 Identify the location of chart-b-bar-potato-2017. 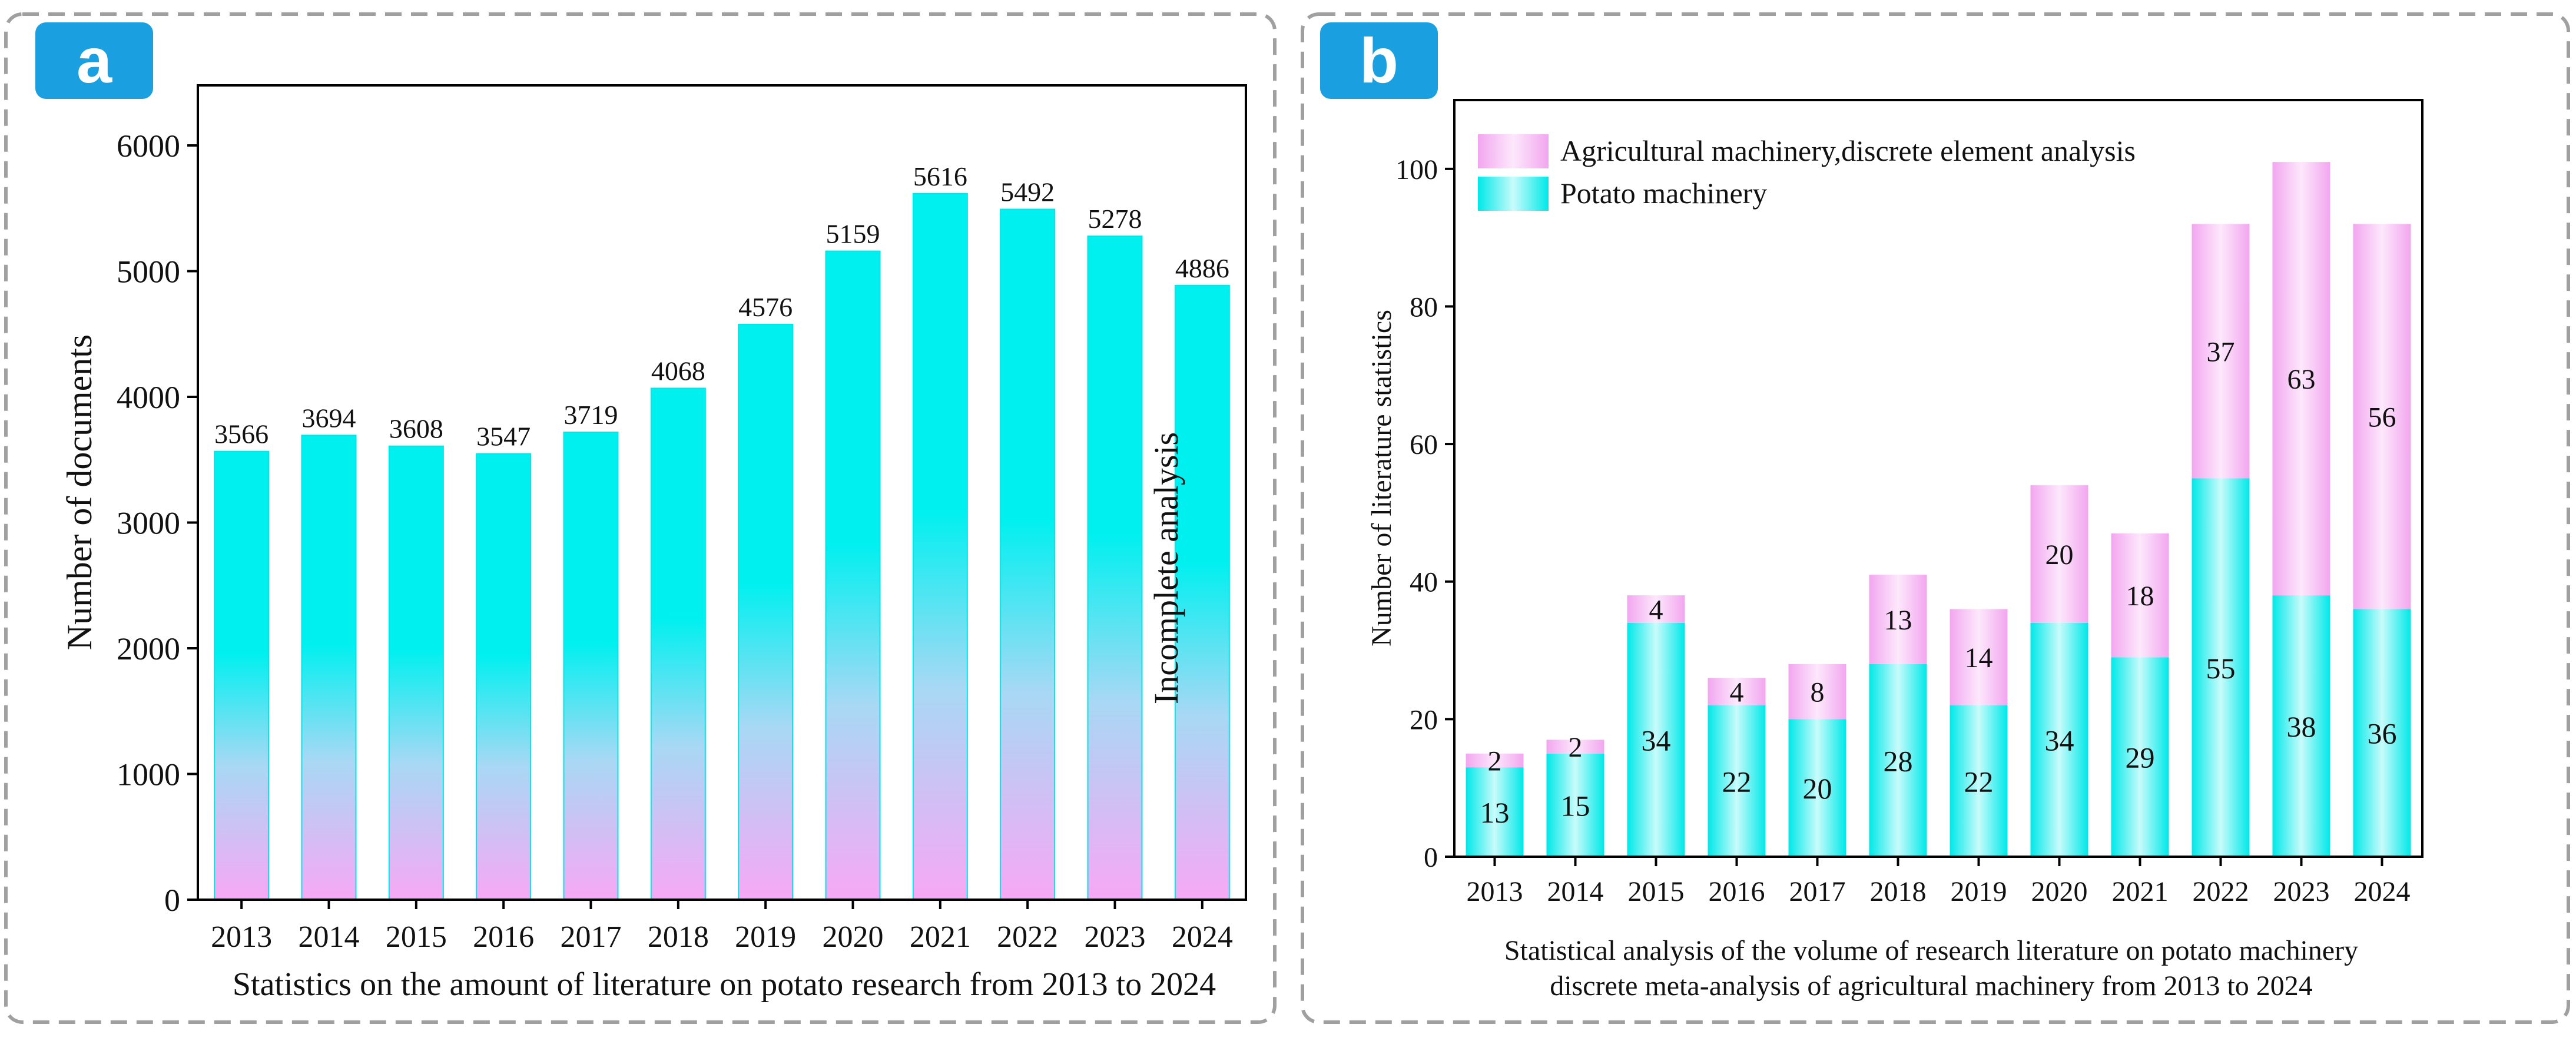
(1817, 788).